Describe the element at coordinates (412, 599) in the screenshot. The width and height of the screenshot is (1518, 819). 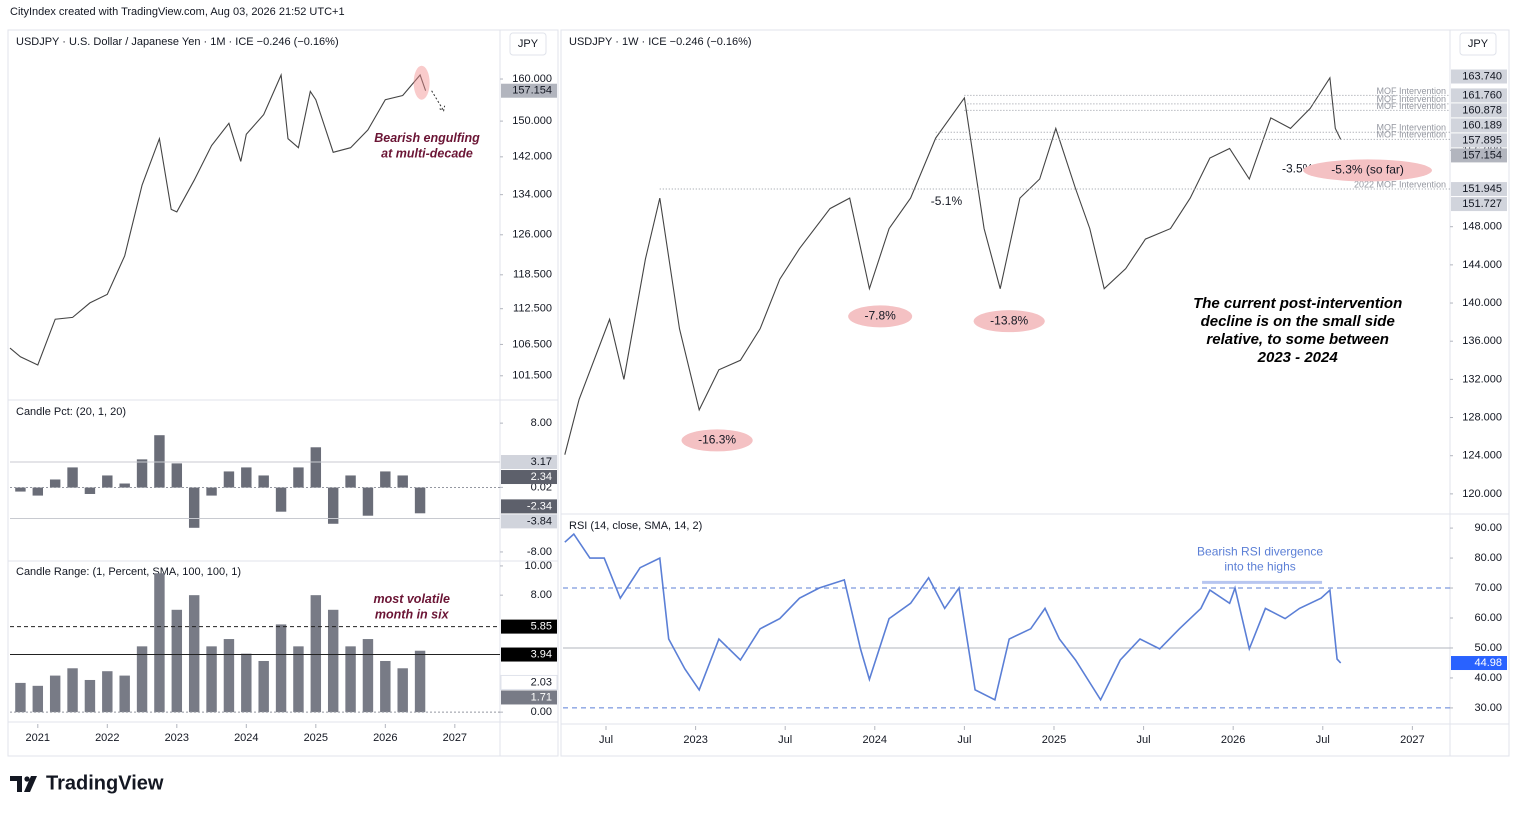
I see `annotation: most volatile` at that location.